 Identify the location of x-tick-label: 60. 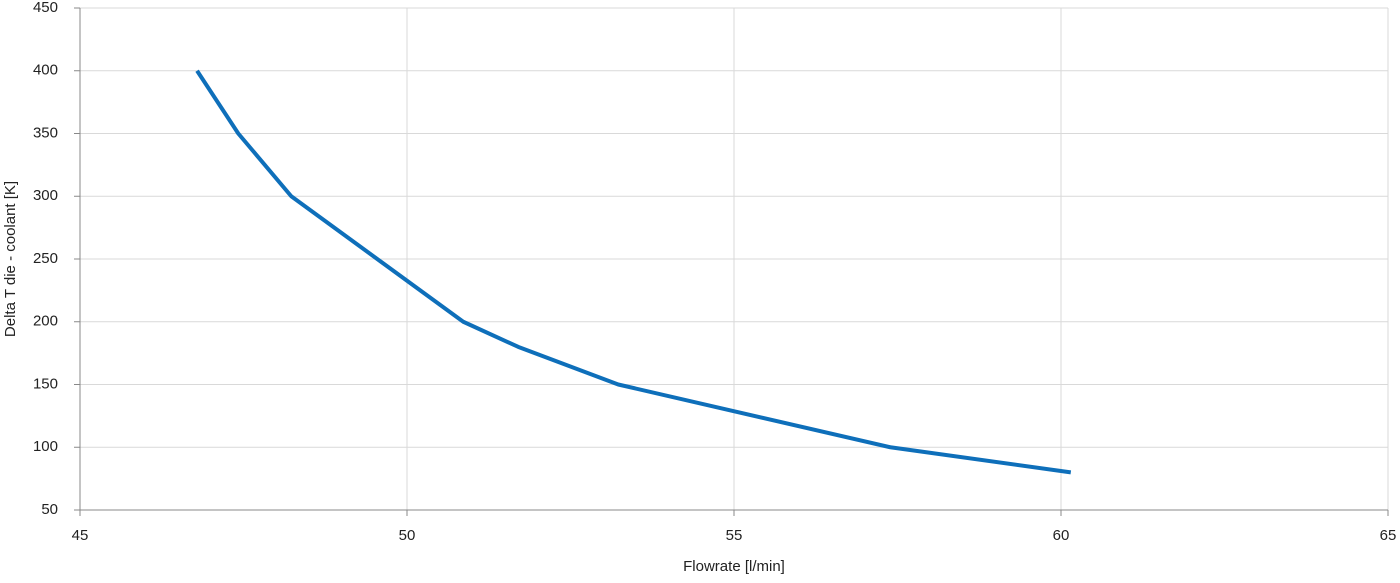
(1061, 535).